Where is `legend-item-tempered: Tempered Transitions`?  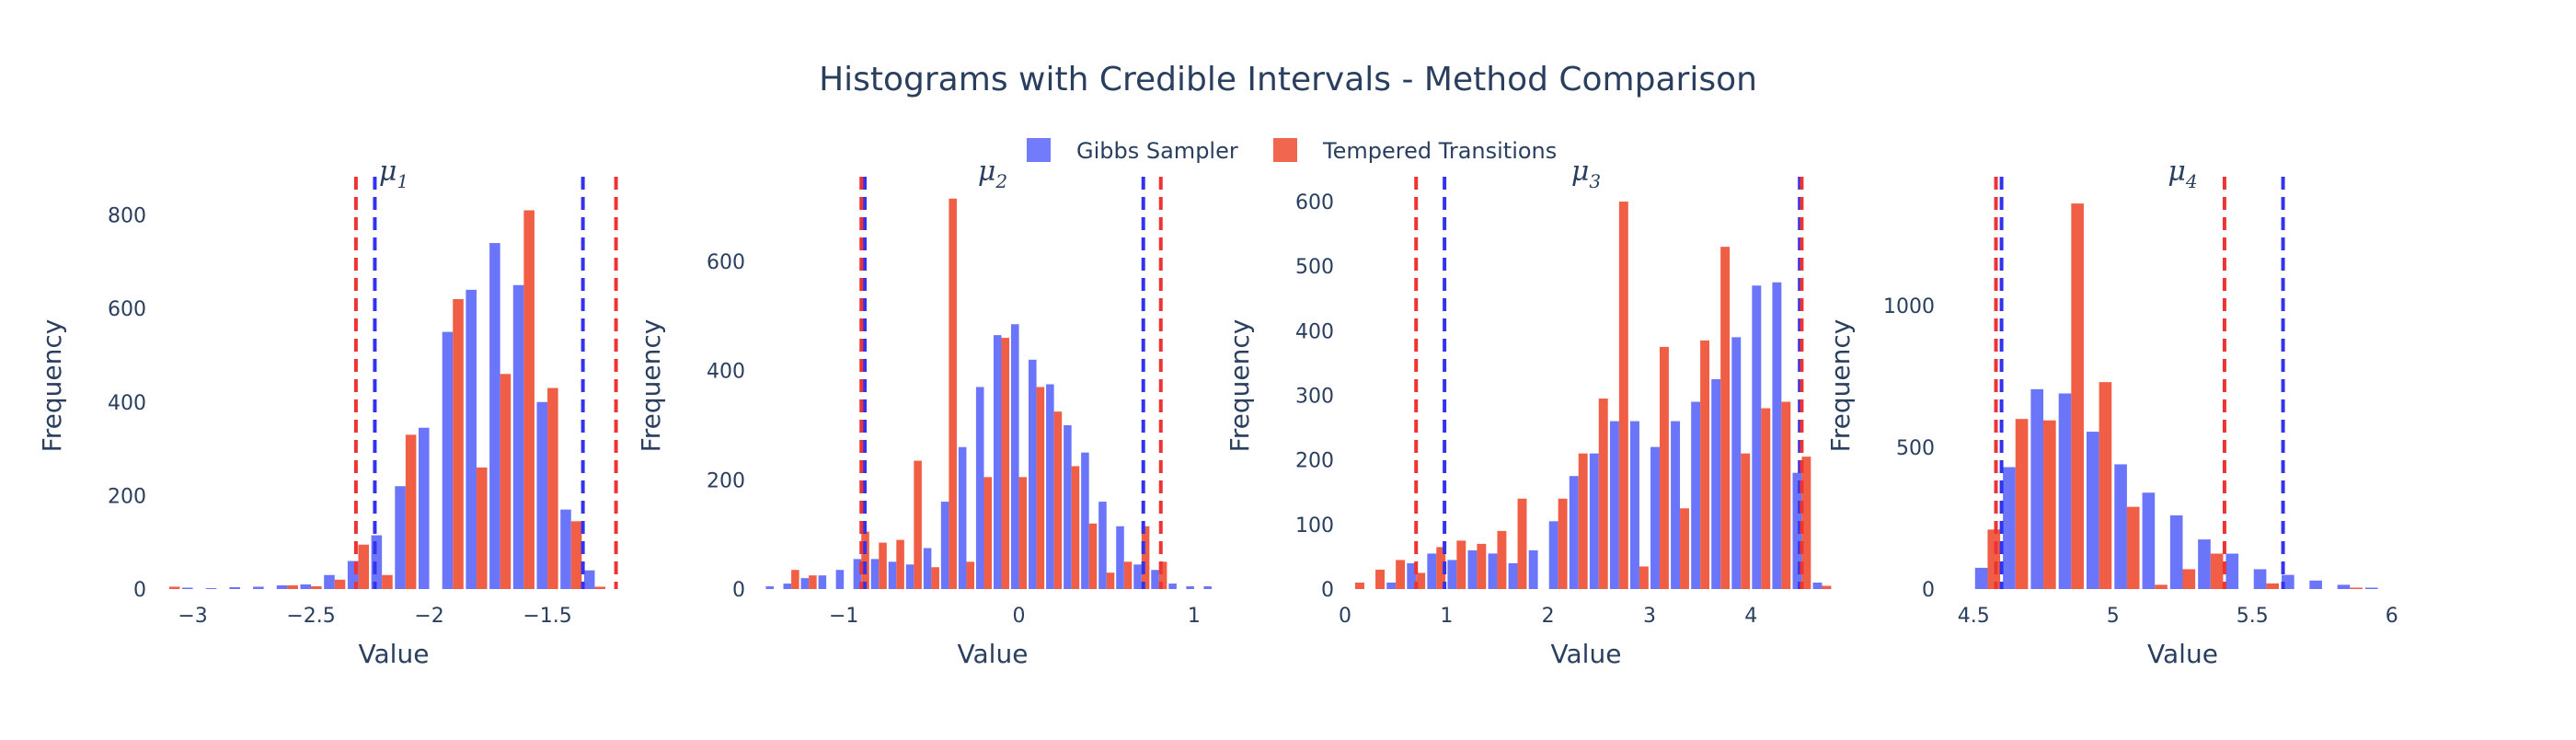
legend-item-tempered: Tempered Transitions is located at coordinates (1415, 151).